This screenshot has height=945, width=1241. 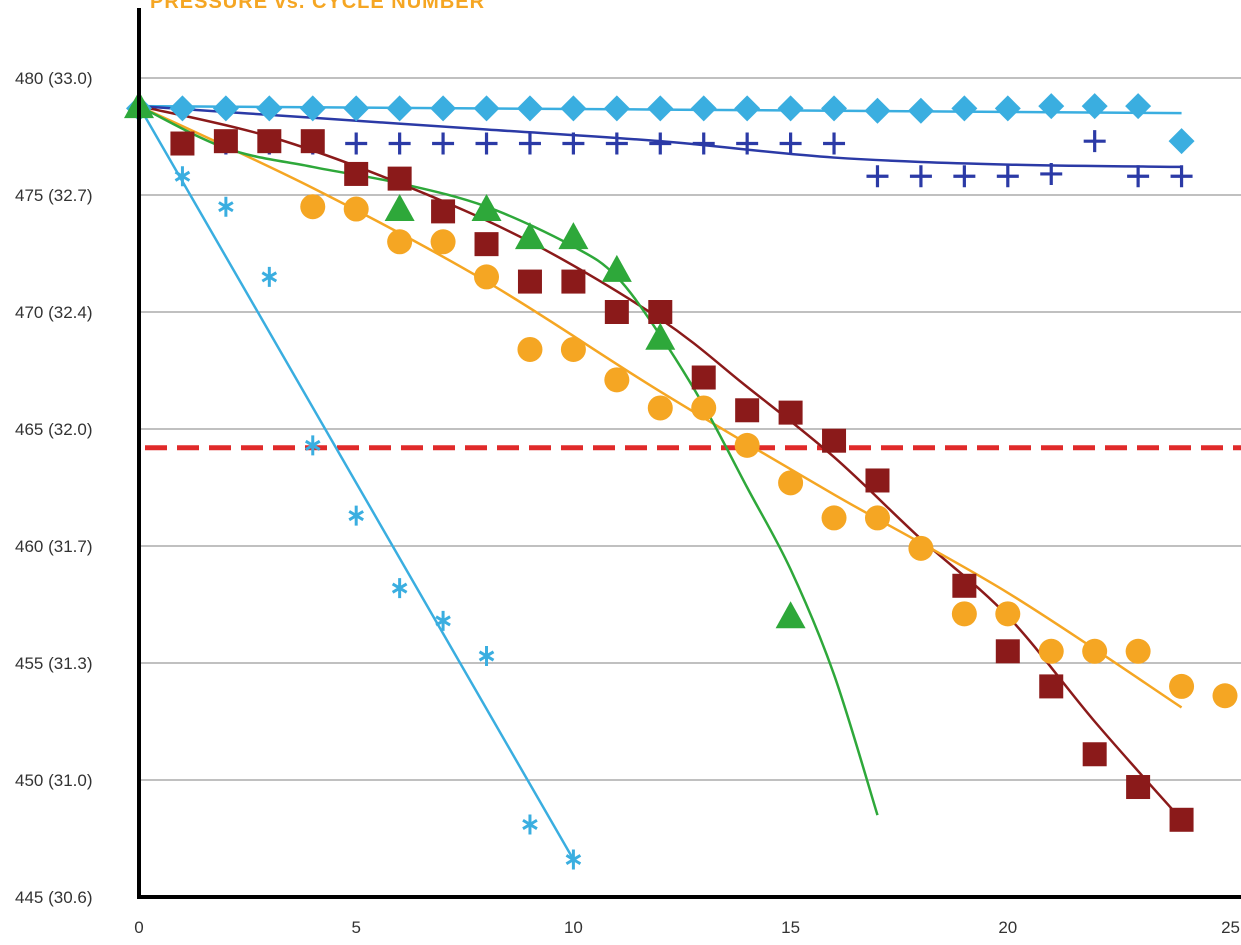 What do you see at coordinates (54, 546) in the screenshot?
I see `y-tick-label: 460 (31.7)` at bounding box center [54, 546].